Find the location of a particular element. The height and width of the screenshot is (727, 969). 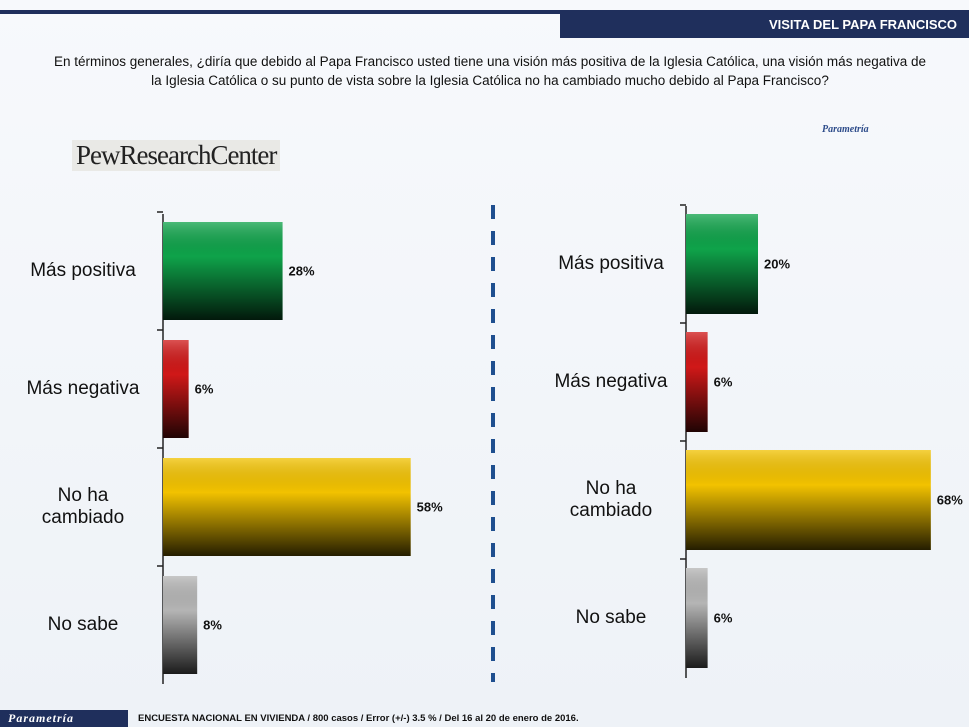

footer-brand: Parametría is located at coordinates (41, 718).